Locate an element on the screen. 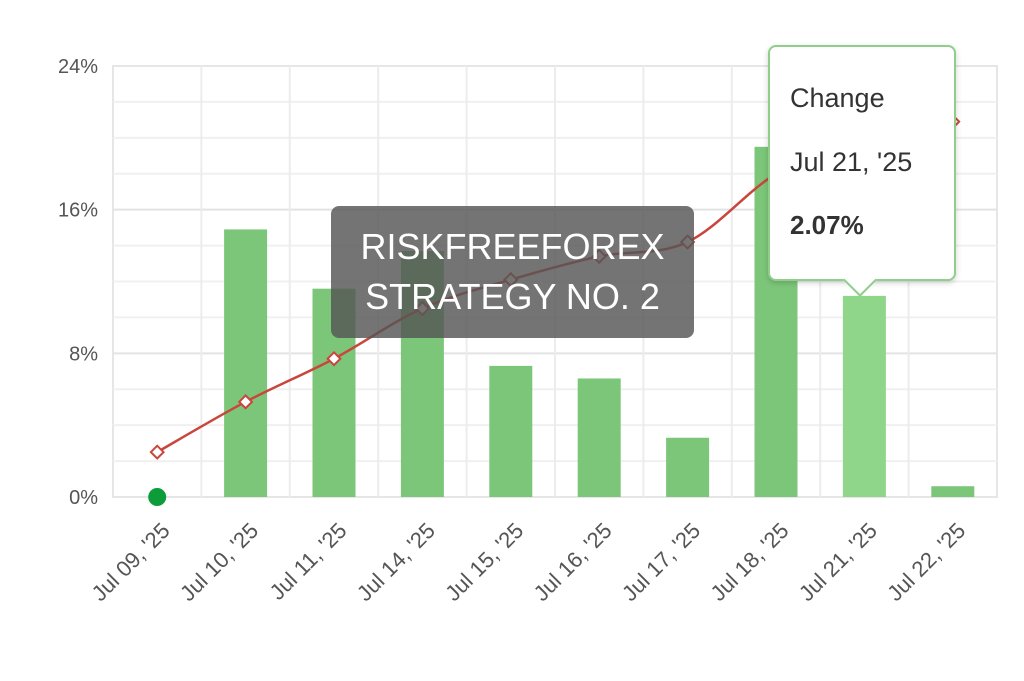 The image size is (1024, 681). y-tick-label: 8% is located at coordinates (83, 354).